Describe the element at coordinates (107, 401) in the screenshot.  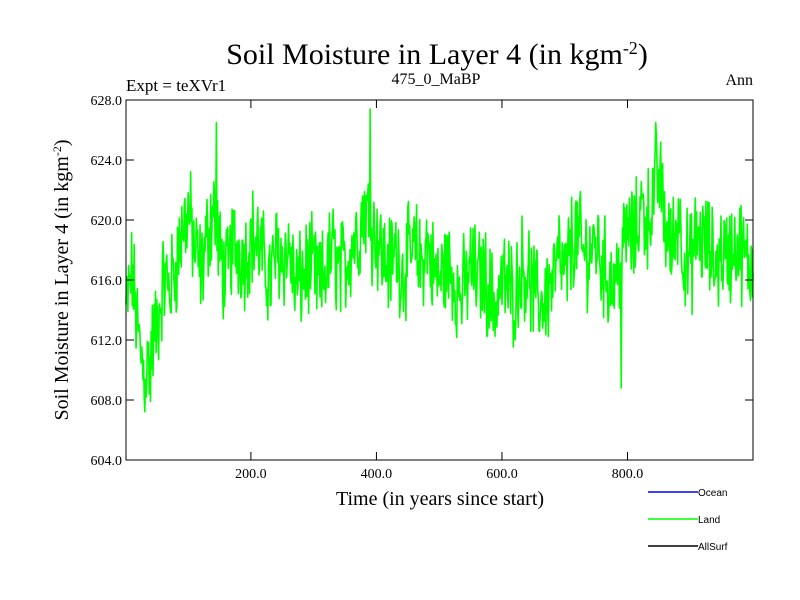
I see `y-tick-label: 608.0` at that location.